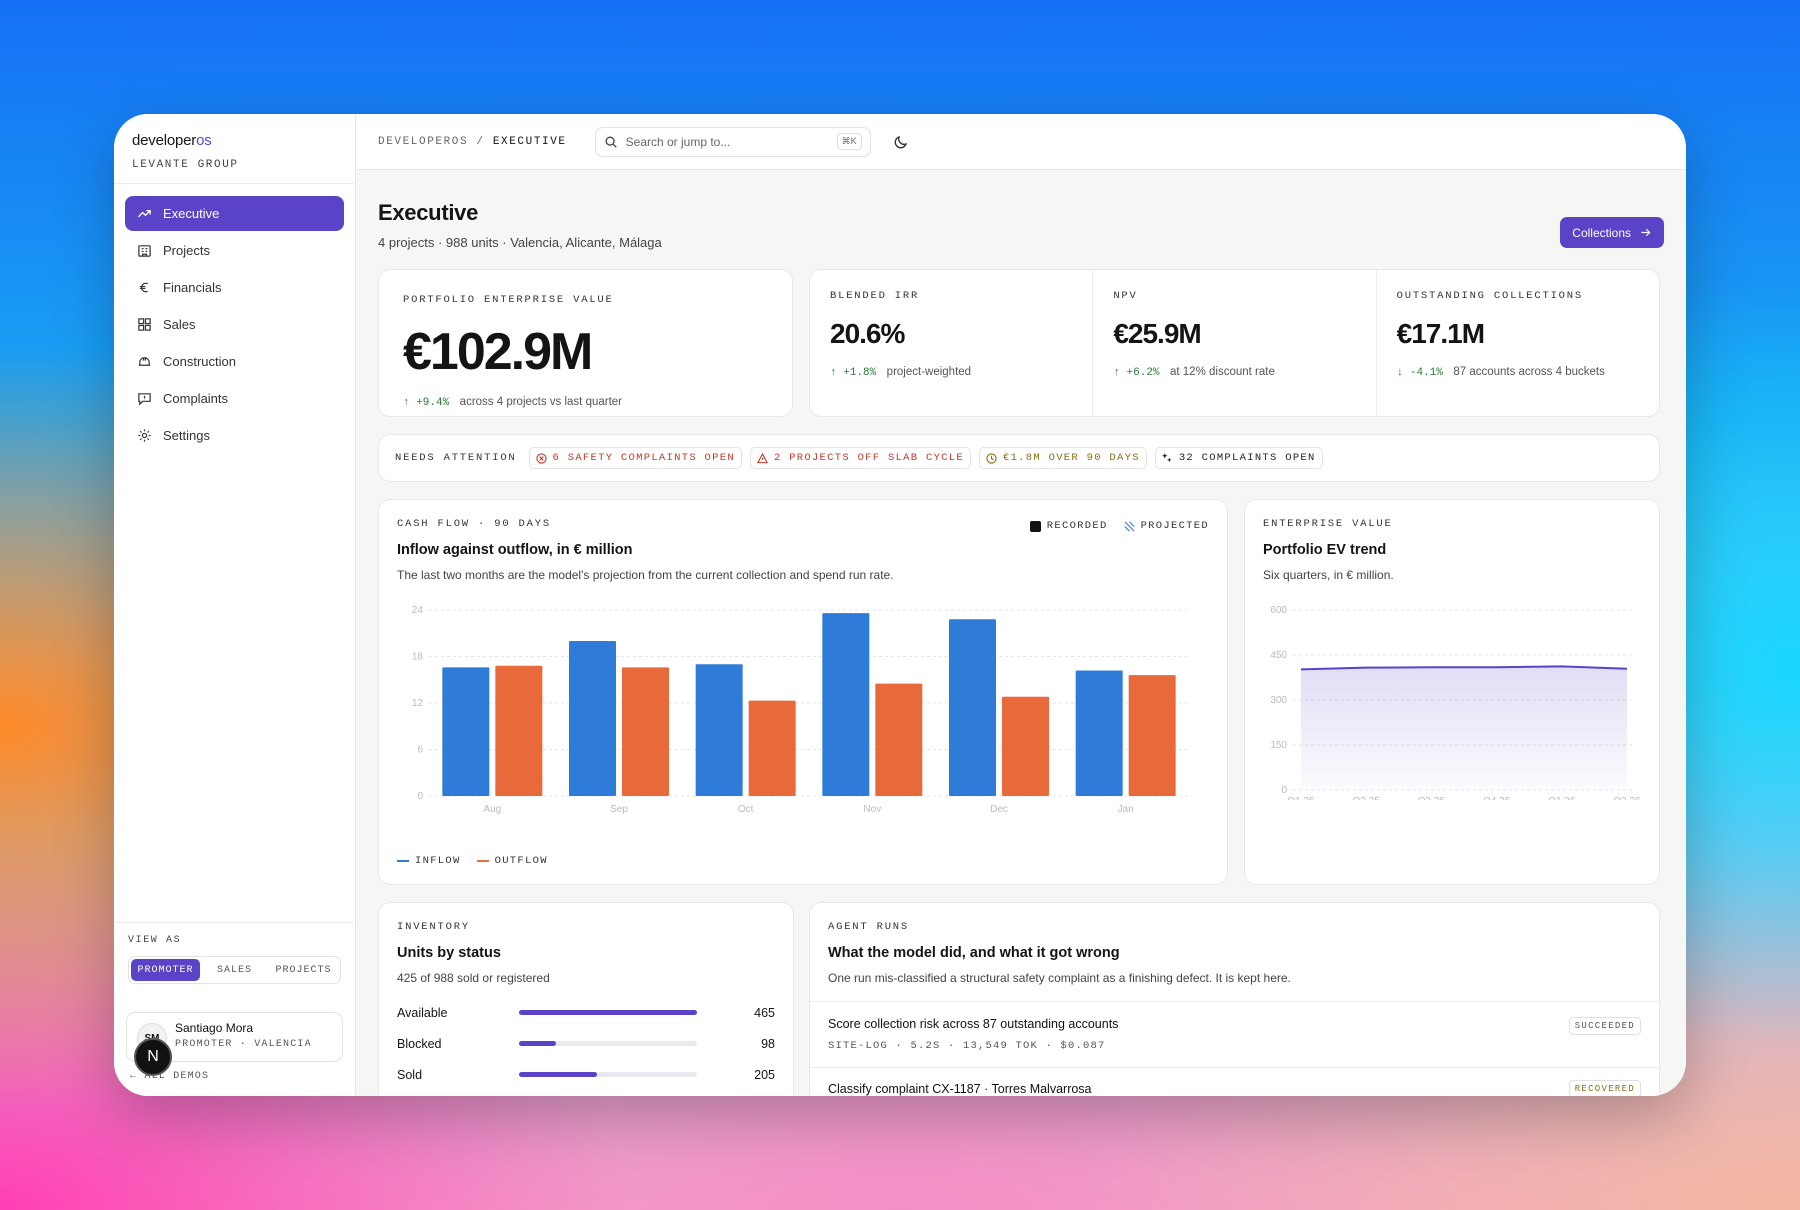 The image size is (1800, 1210). I want to click on y-tick-label: 300, so click(1278, 700).